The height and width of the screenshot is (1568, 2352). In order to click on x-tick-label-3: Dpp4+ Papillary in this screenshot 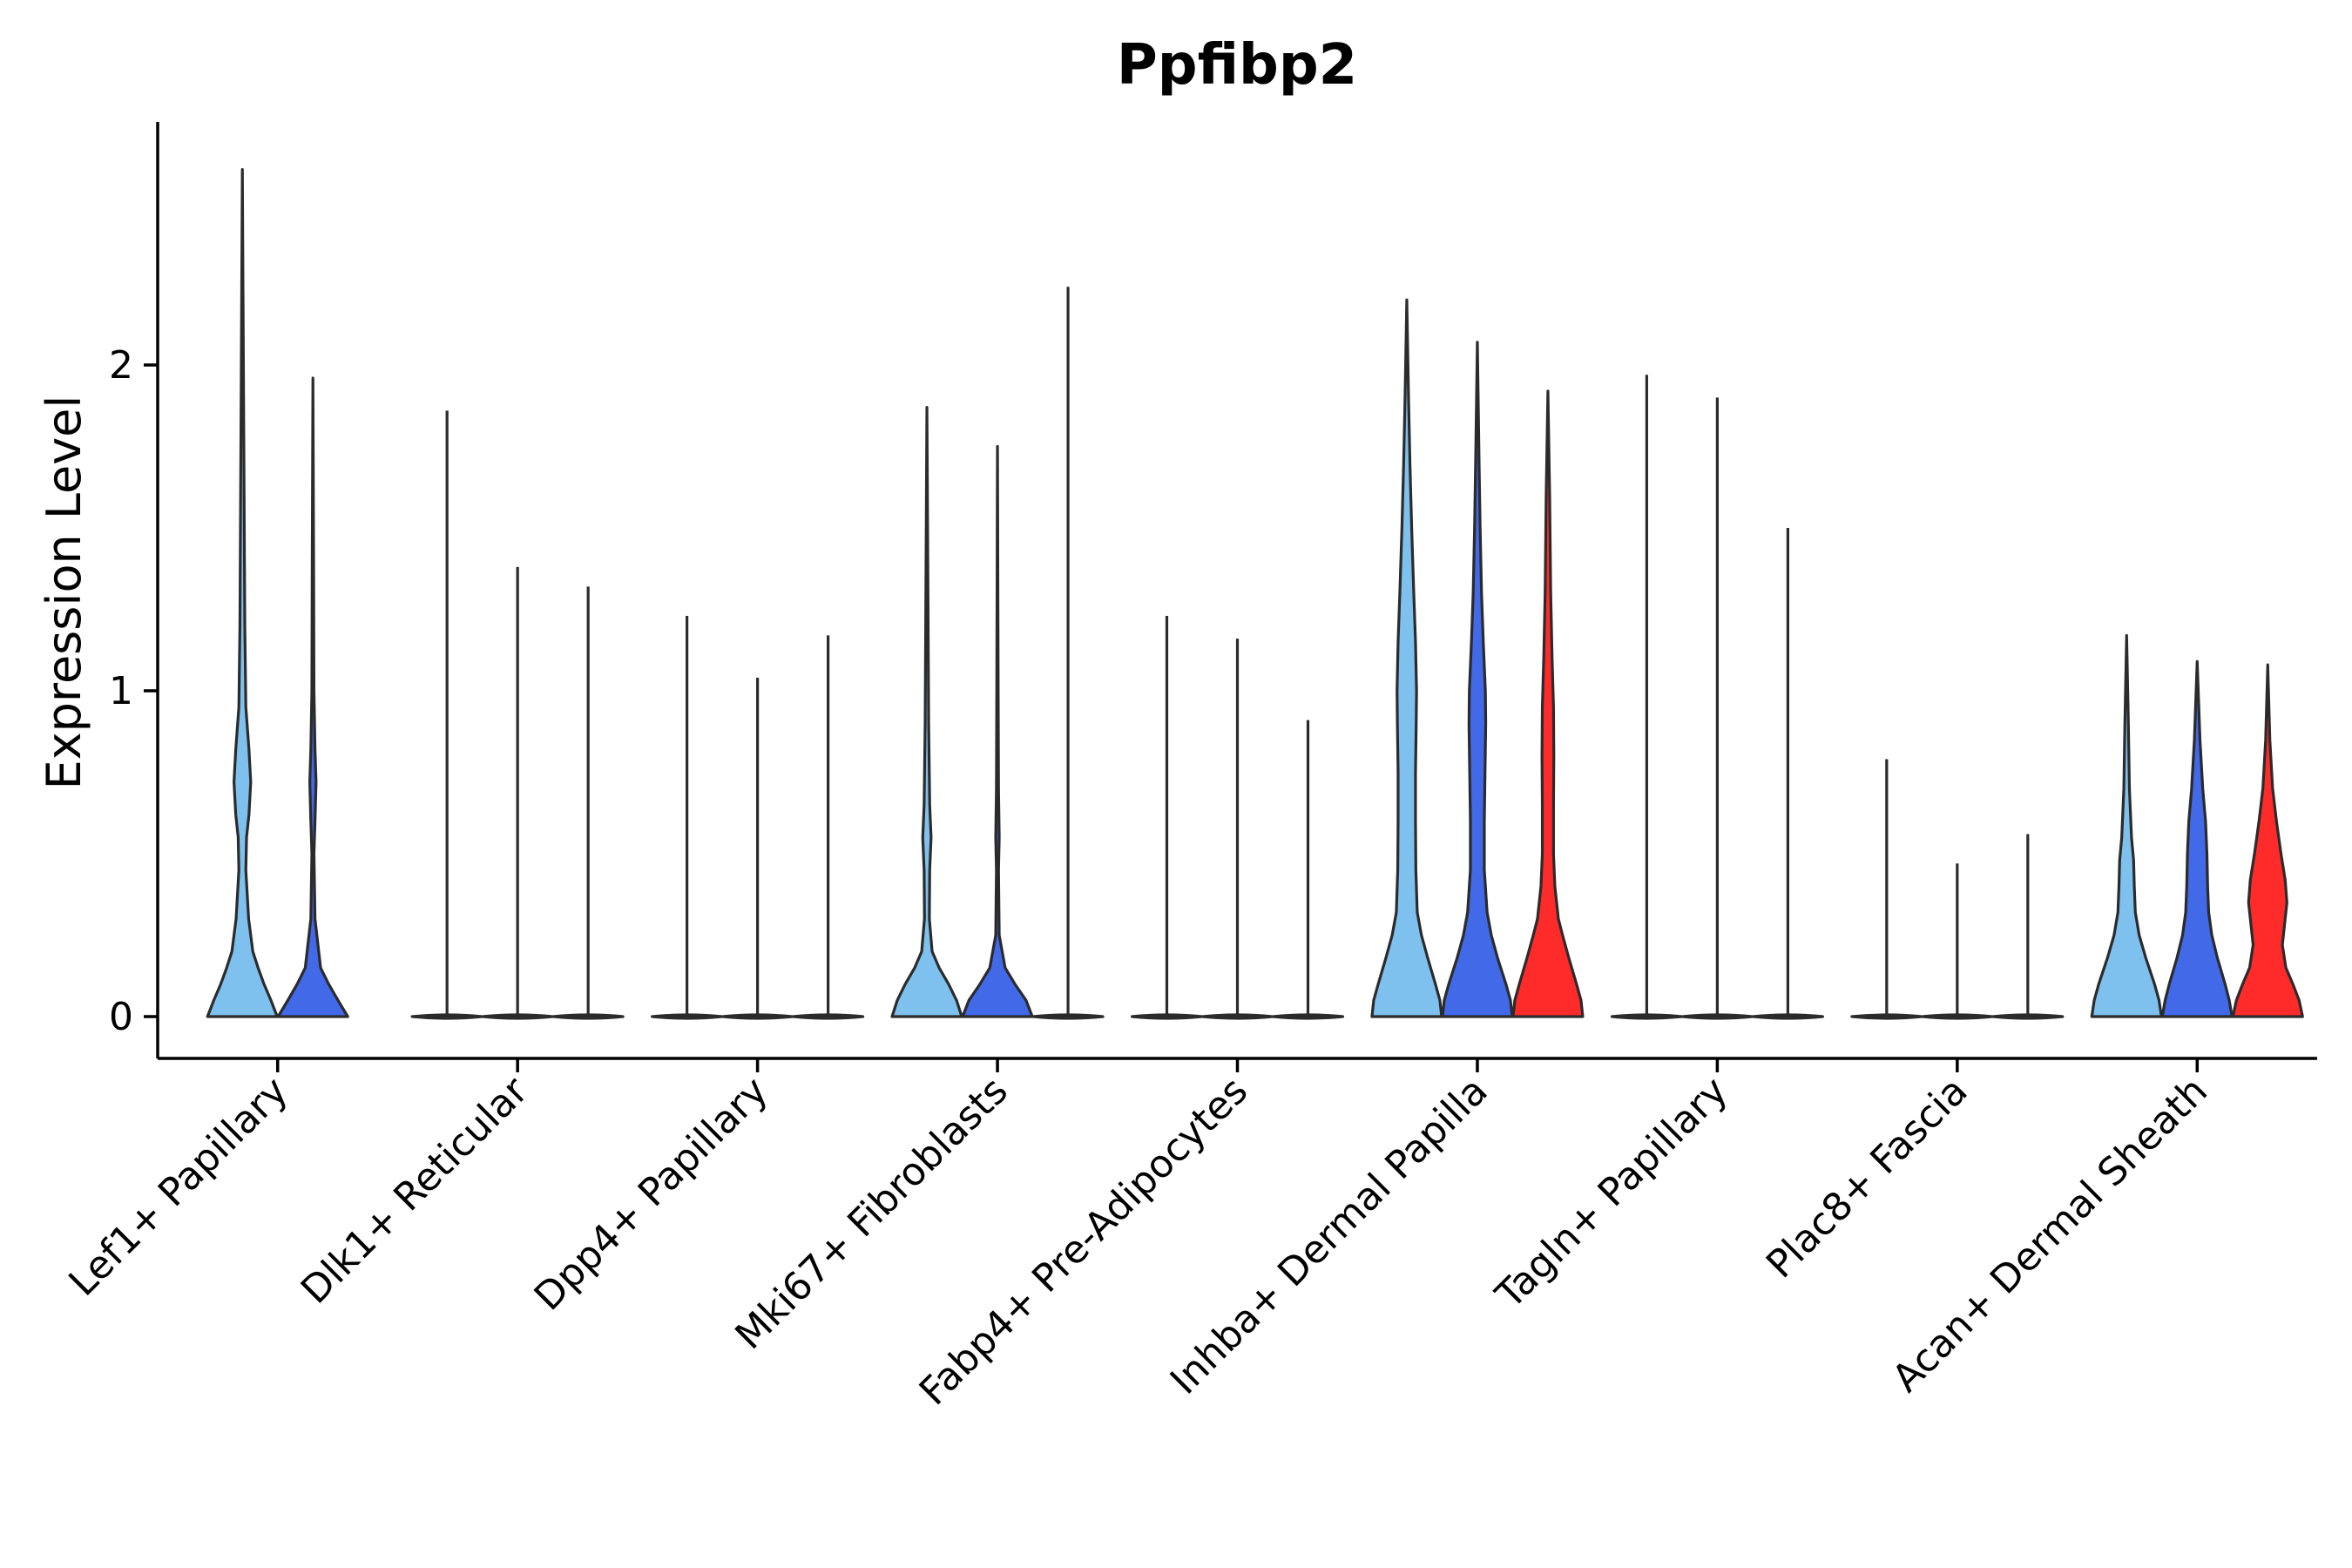, I will do `click(651, 1194)`.